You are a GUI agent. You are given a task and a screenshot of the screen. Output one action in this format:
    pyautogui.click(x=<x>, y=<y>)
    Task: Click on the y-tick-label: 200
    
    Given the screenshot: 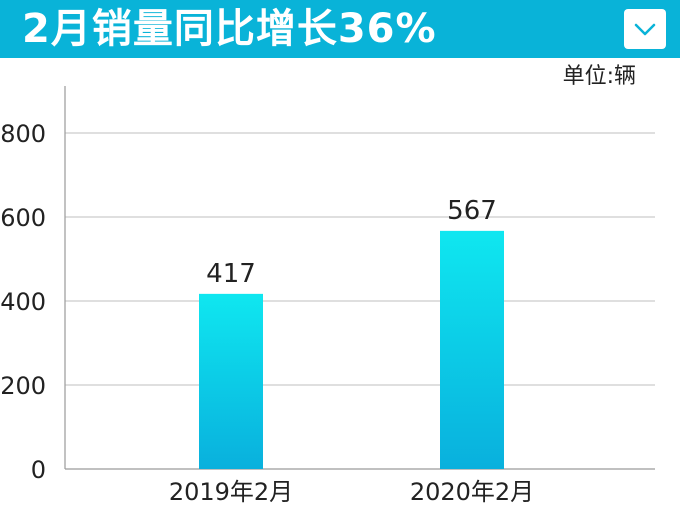 What is the action you would take?
    pyautogui.click(x=23, y=386)
    